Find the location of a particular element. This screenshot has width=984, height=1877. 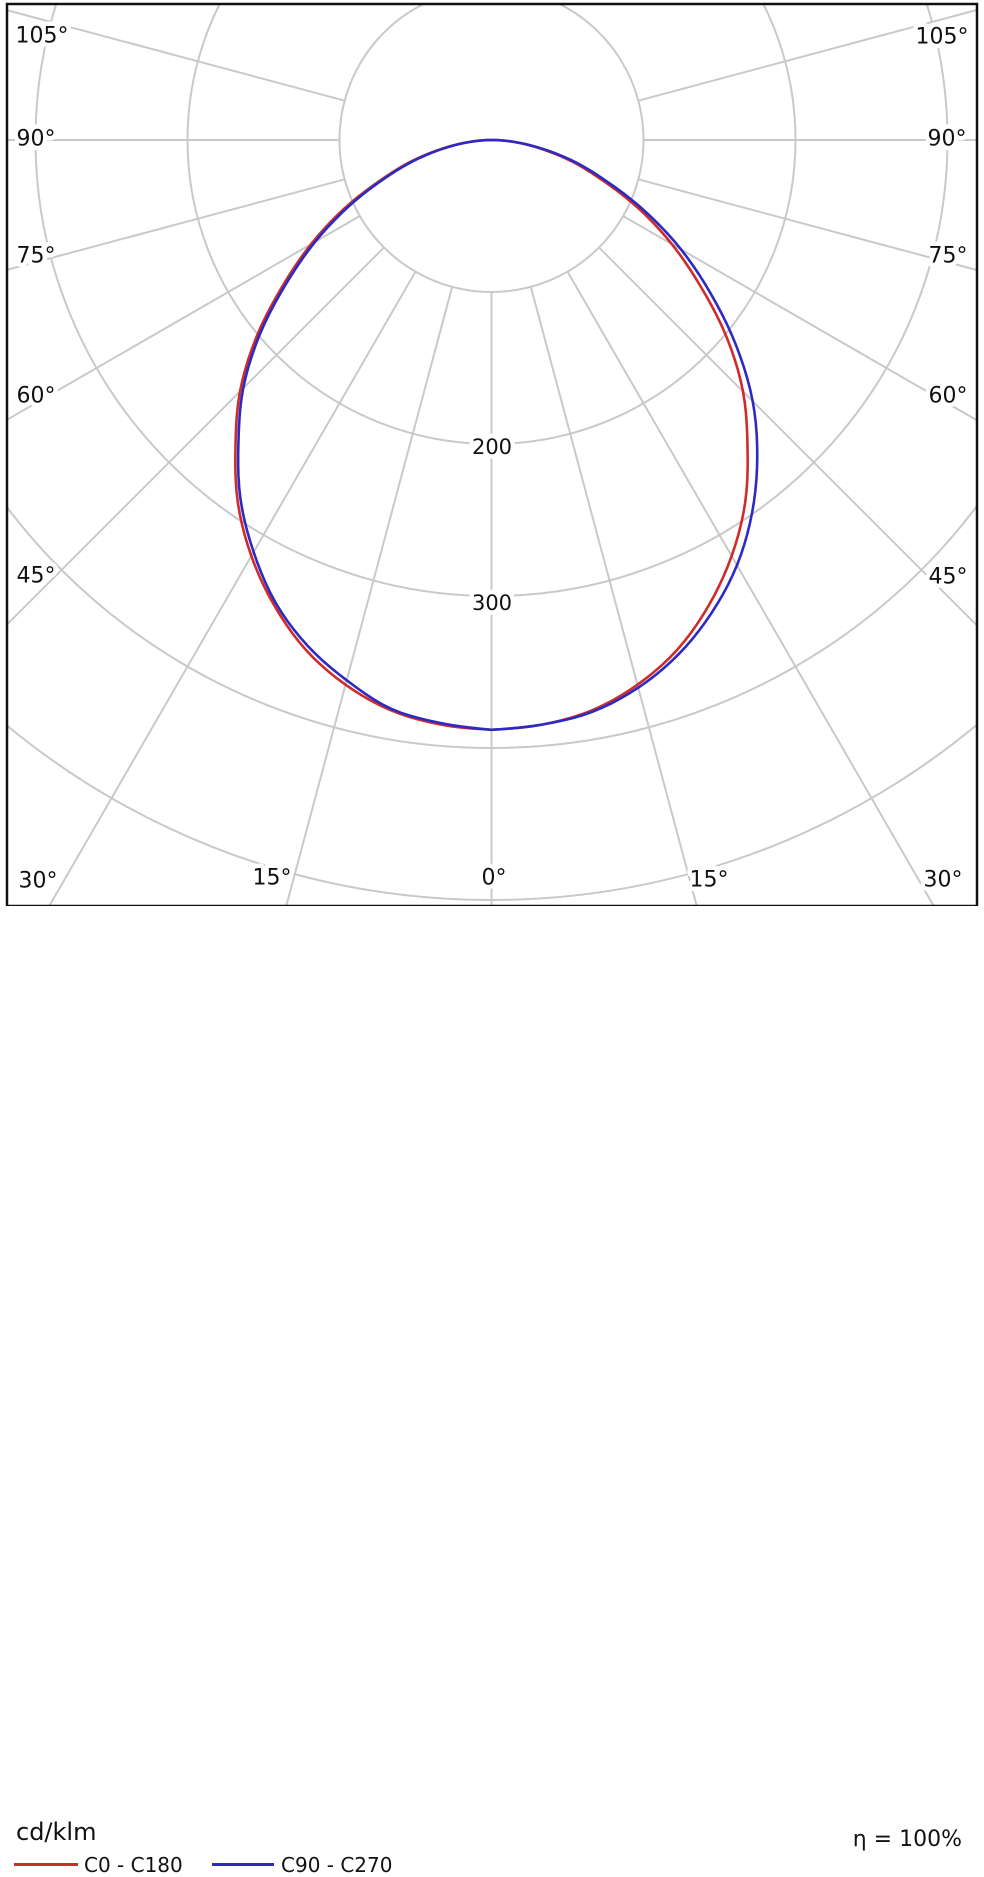

legend-label-c0: C0 - C180 is located at coordinates (133, 1865).